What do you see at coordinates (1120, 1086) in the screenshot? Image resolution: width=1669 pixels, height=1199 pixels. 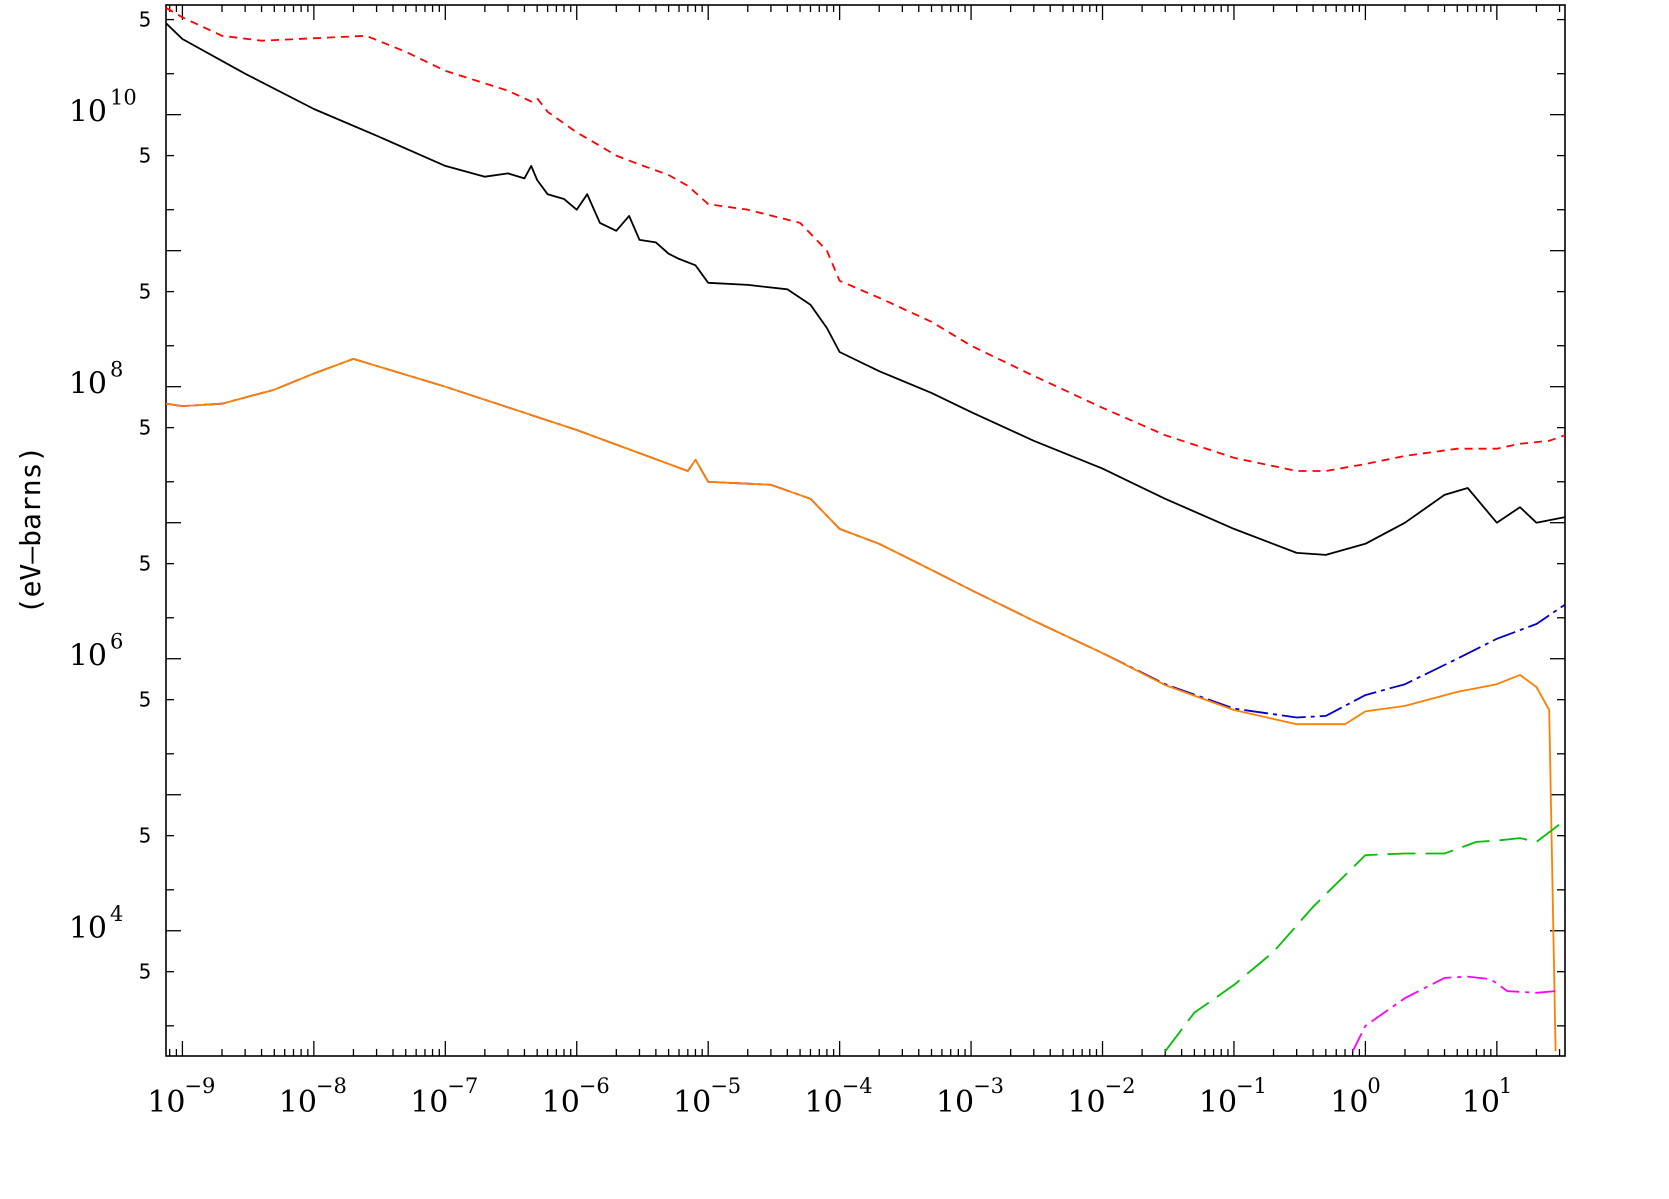 I see `x-tick-exponent: −2` at bounding box center [1120, 1086].